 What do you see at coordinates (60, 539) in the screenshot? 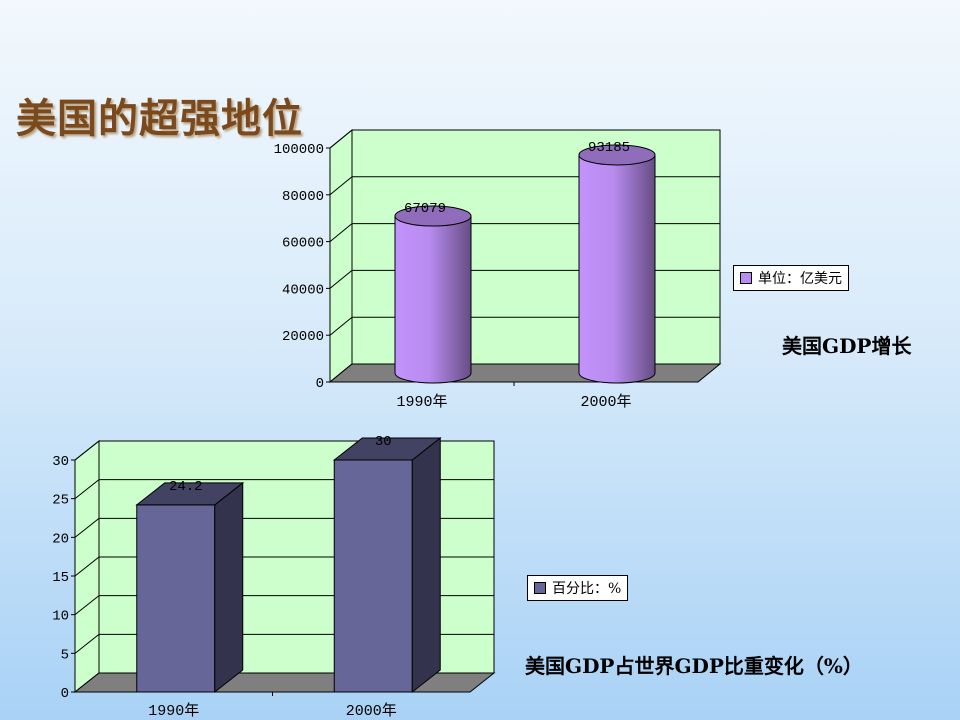
I see `chart2-y-tick-label: 20` at bounding box center [60, 539].